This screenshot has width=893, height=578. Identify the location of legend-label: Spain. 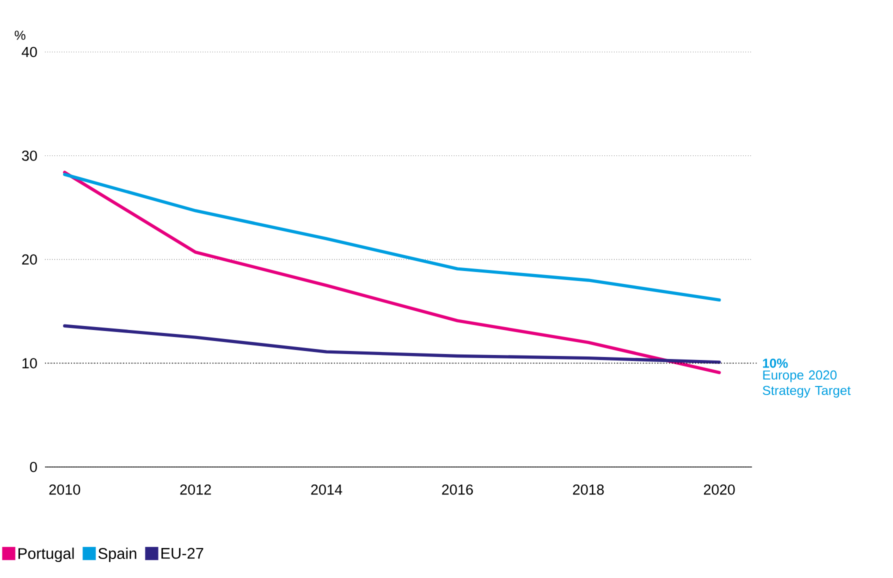
(117, 555).